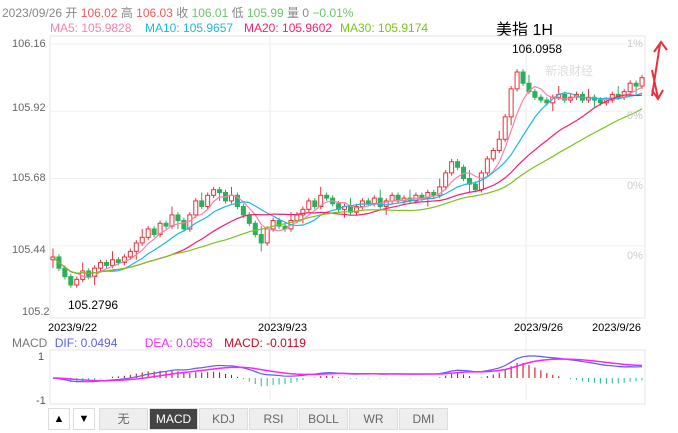  I want to click on y-label: 106.16, so click(29, 44).